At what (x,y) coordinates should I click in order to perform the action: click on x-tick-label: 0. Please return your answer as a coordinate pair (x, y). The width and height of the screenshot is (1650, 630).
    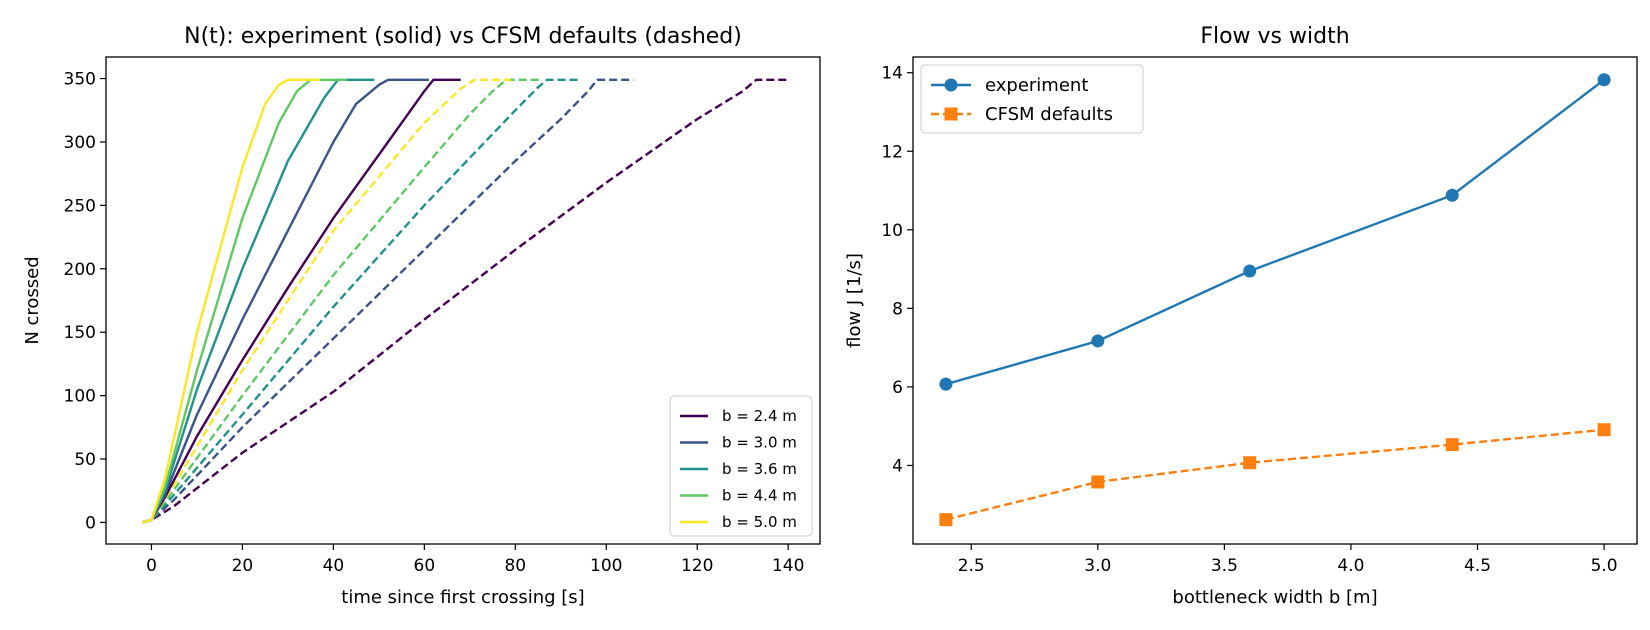
    Looking at the image, I should click on (151, 566).